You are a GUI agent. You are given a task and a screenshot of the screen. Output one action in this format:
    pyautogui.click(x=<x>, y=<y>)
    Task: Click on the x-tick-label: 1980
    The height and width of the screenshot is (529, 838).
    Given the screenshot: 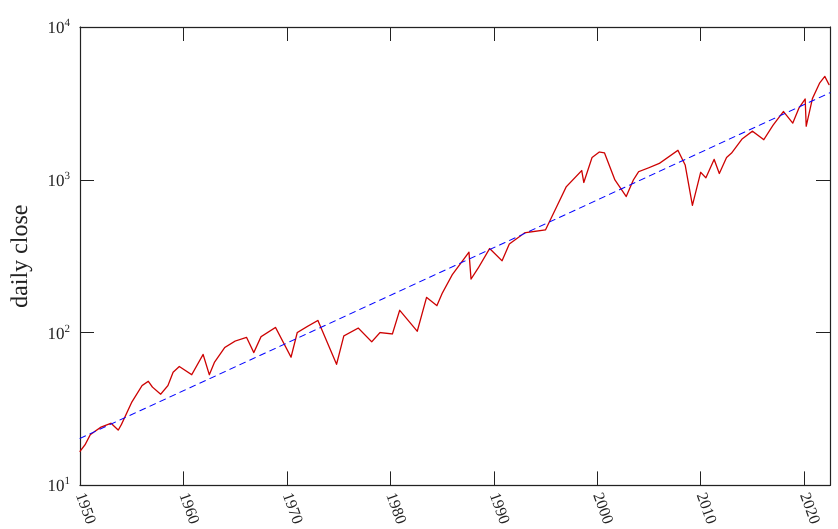 What is the action you would take?
    pyautogui.click(x=396, y=508)
    